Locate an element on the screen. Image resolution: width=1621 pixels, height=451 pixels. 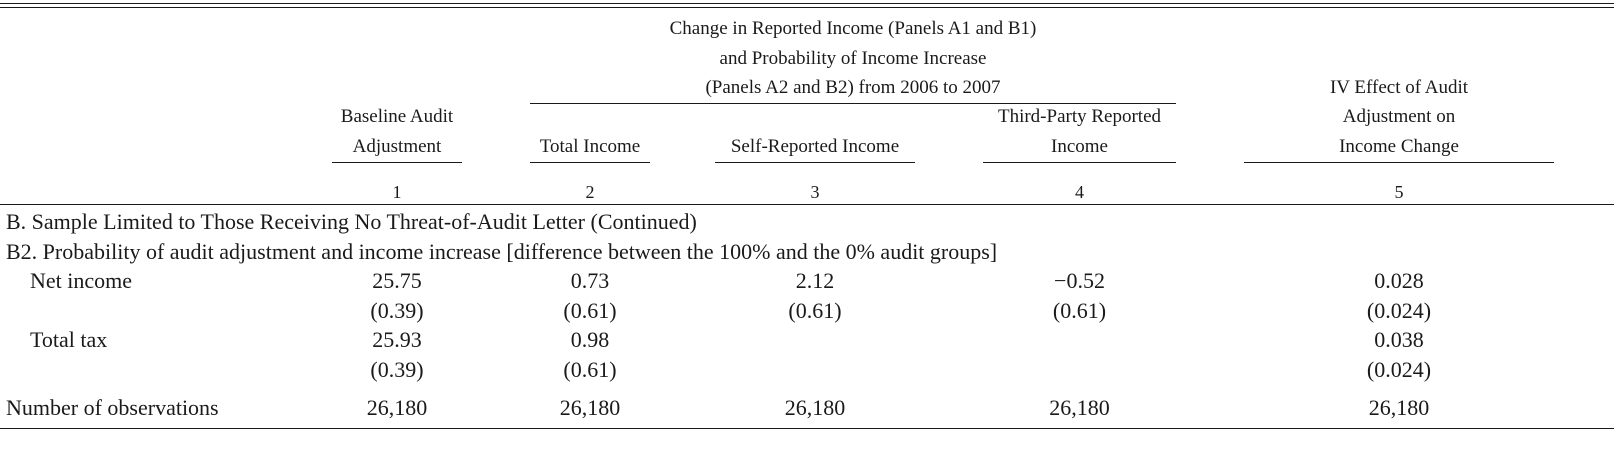
total-tax-col5-se: (0.024) is located at coordinates (1399, 369).